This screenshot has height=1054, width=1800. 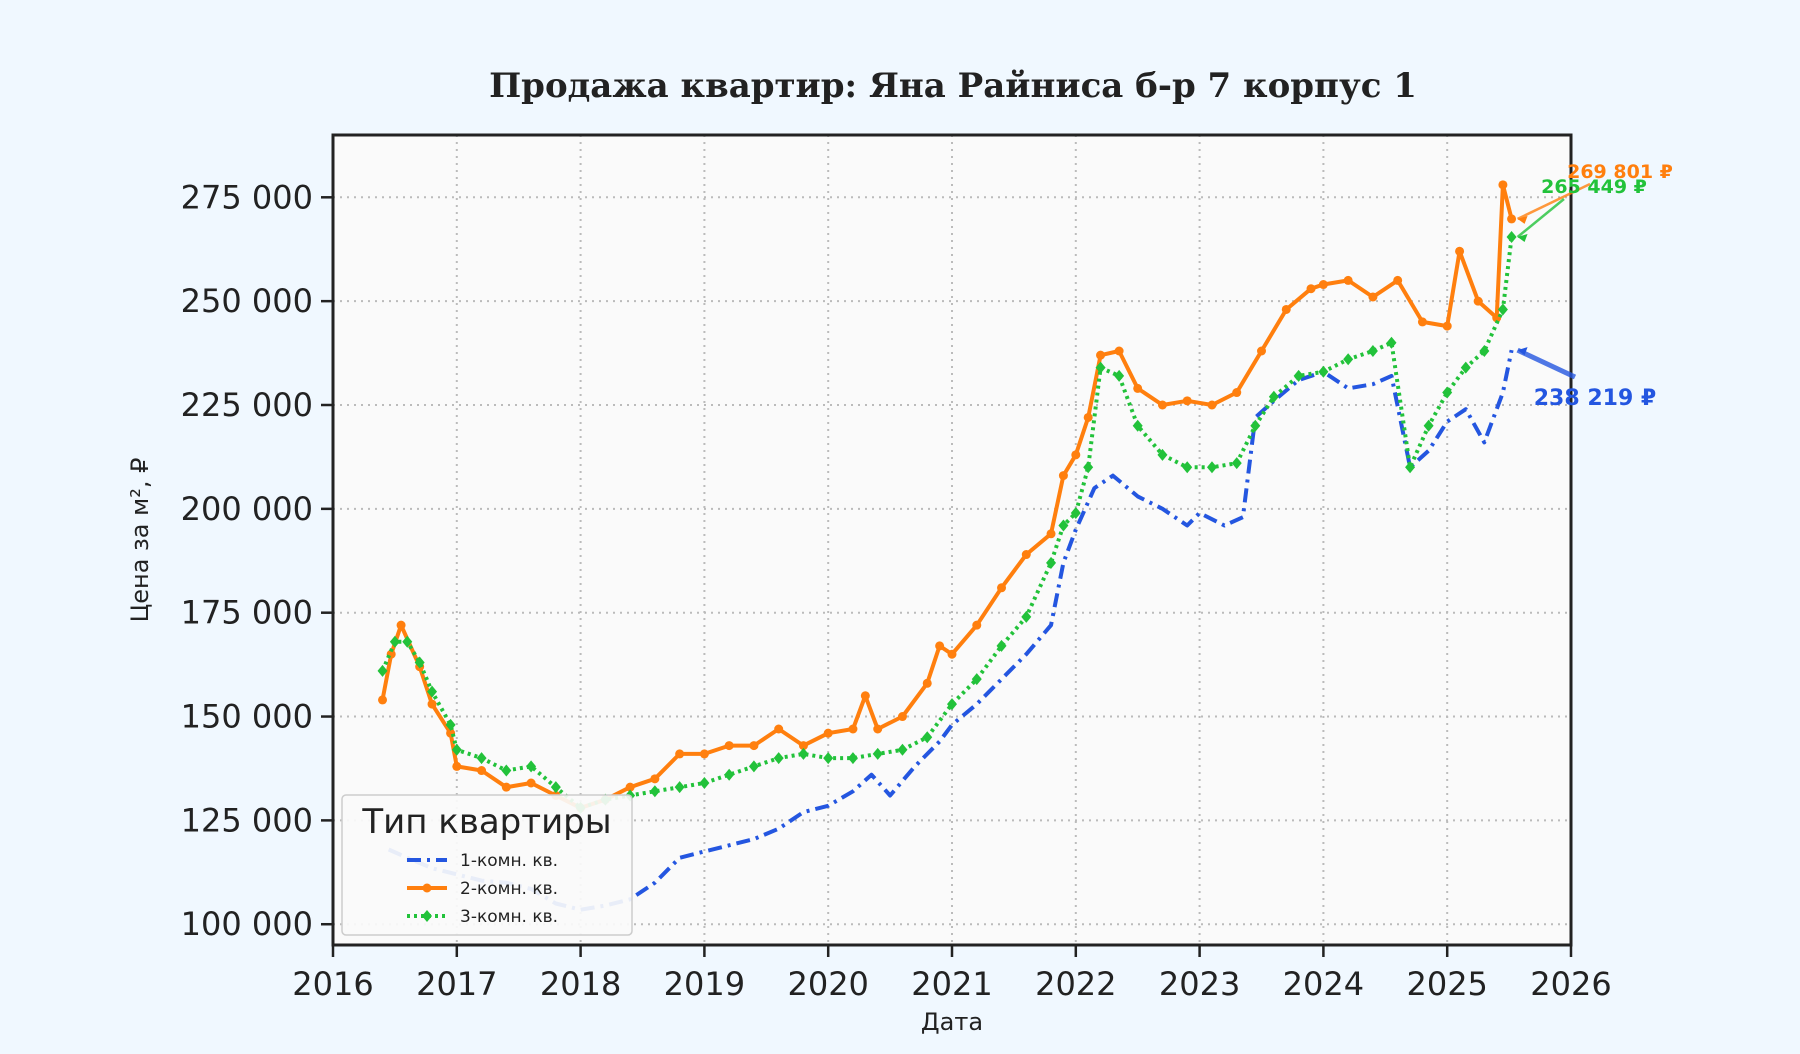 I want to click on x-axis-label: Дата, so click(x=952, y=1022).